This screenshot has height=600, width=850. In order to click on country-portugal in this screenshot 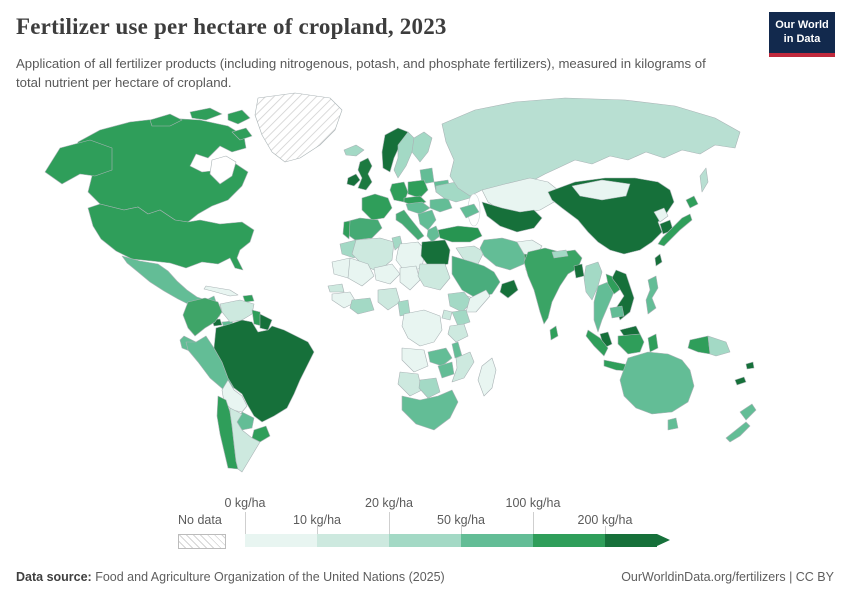, I will do `click(346, 230)`.